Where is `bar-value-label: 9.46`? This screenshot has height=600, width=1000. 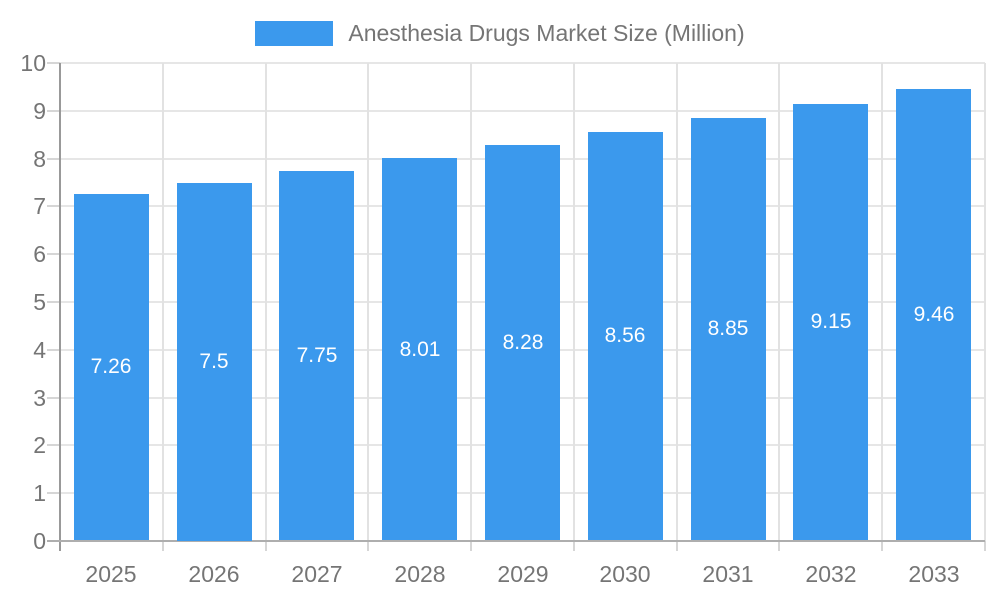
bar-value-label: 9.46 is located at coordinates (934, 314).